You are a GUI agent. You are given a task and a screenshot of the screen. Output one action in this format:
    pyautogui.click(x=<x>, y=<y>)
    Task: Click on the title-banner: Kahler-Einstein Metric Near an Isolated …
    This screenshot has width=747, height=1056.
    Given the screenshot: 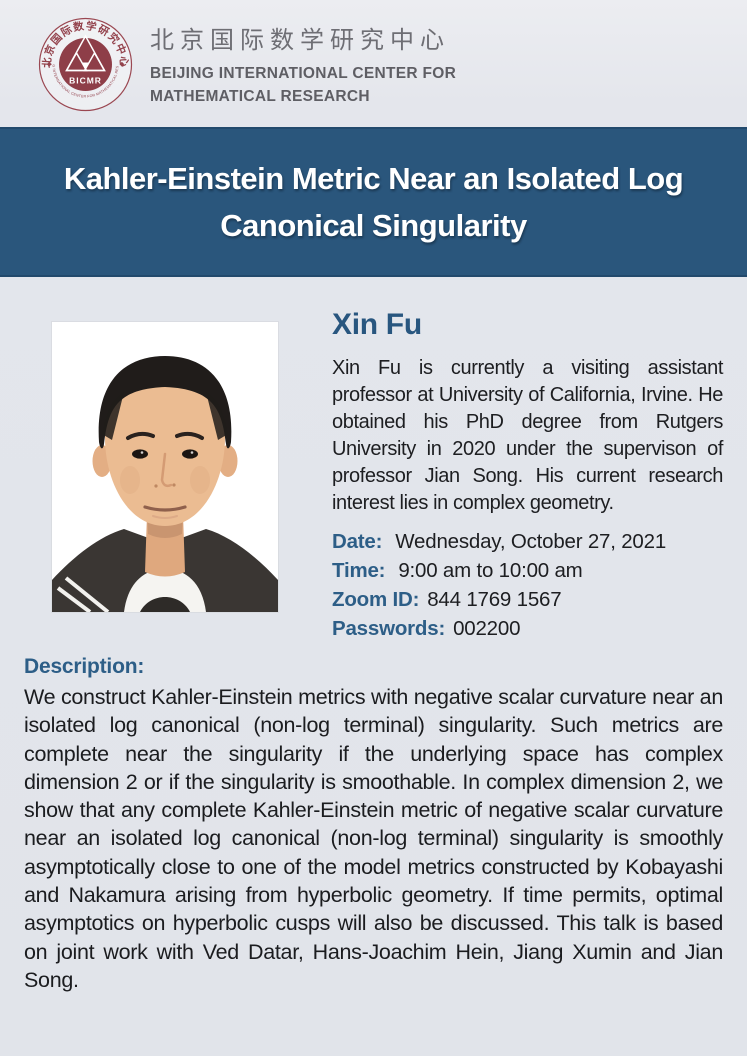 What is the action you would take?
    pyautogui.click(x=373, y=202)
    